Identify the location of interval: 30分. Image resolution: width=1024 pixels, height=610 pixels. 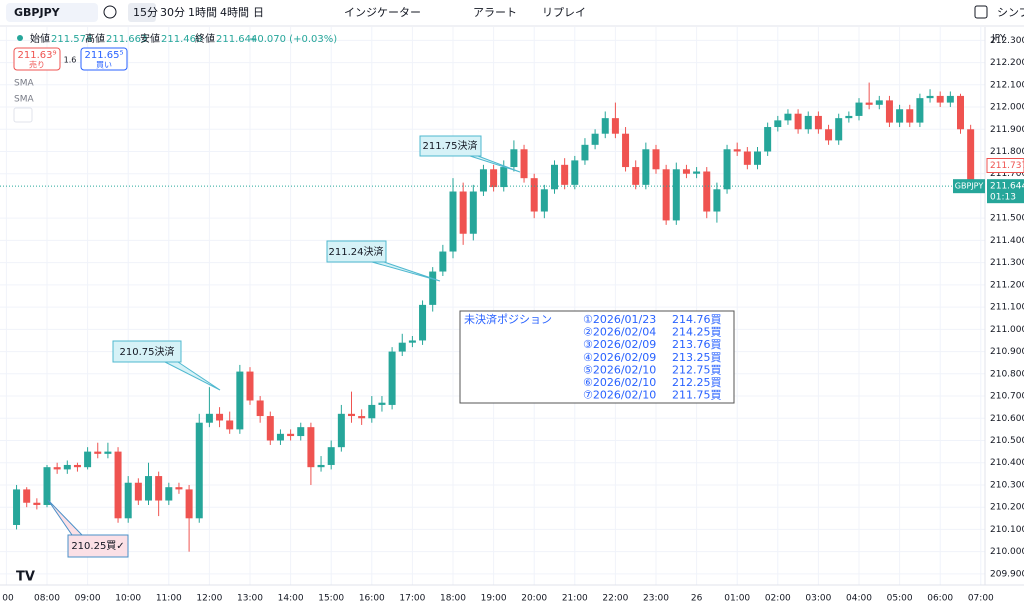
(172, 12).